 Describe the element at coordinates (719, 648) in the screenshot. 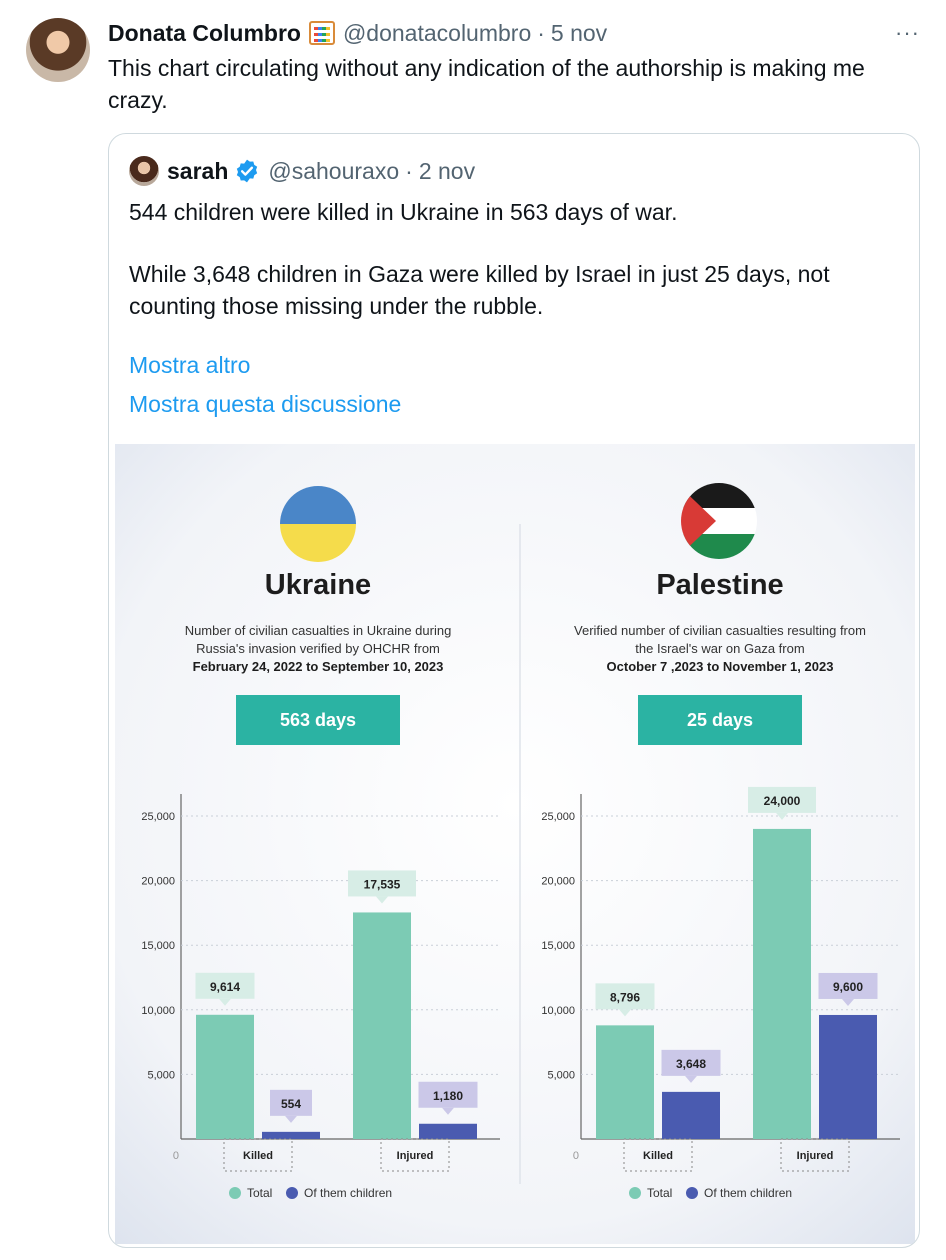

I see `chart-subtitle-line: the Israel's war on Gaza from` at that location.